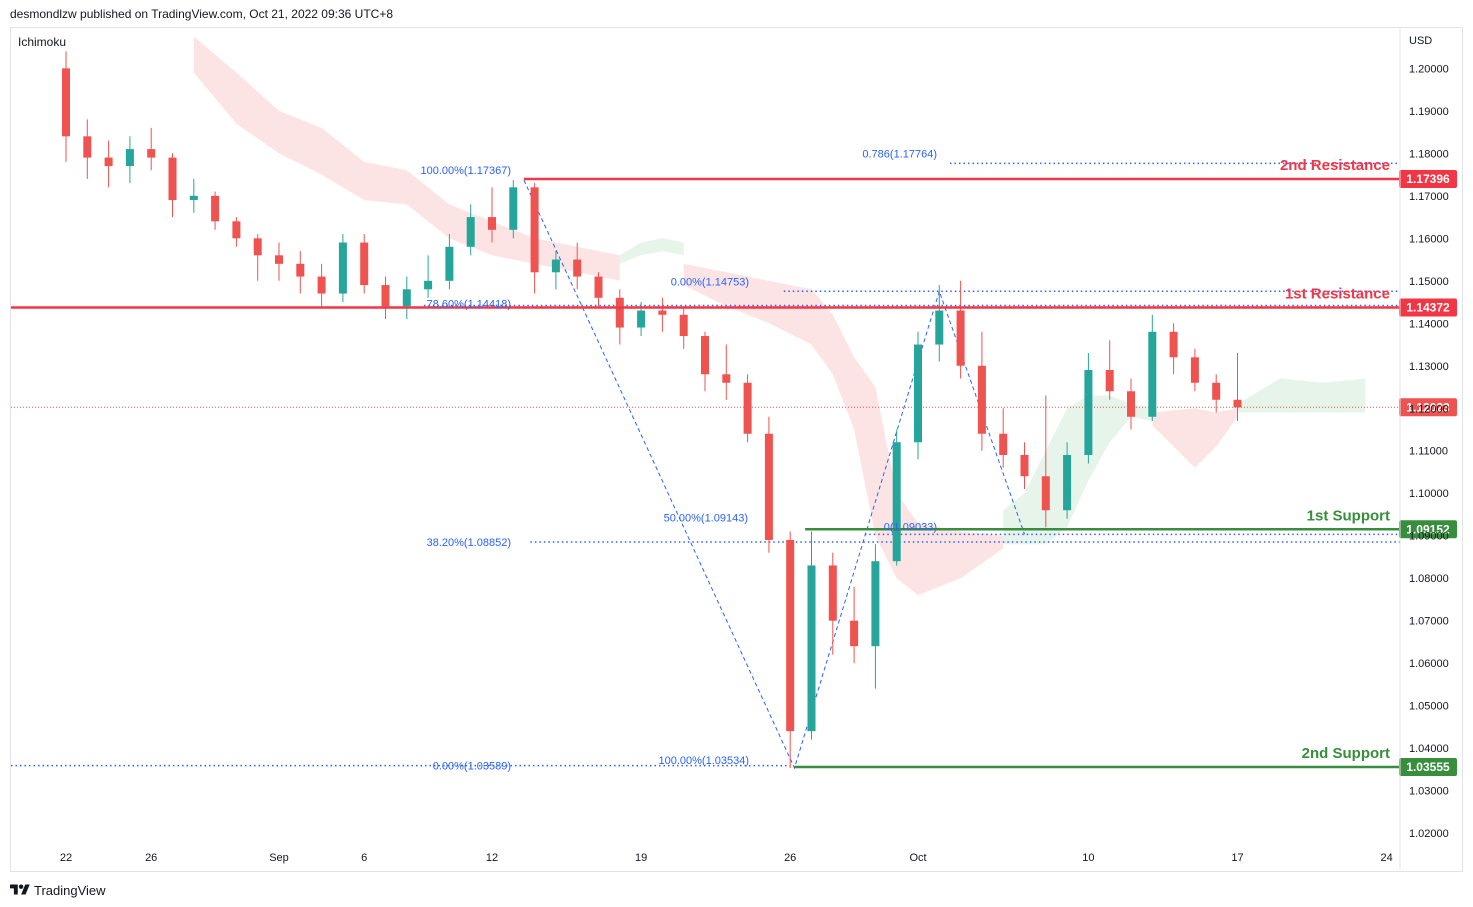  I want to click on x-tick-label: 19, so click(641, 858).